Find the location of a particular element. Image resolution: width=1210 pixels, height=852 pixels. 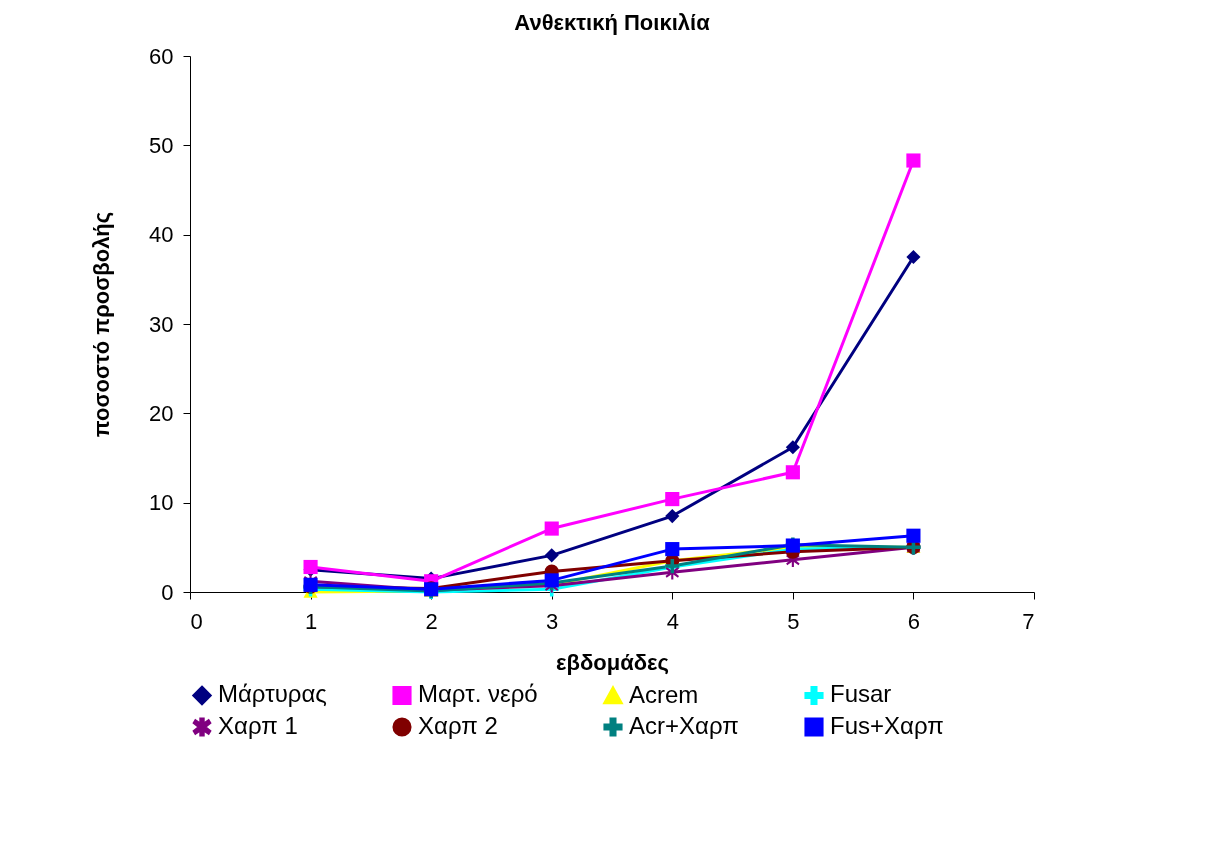

y-tick-label: 0 is located at coordinates (167, 592).